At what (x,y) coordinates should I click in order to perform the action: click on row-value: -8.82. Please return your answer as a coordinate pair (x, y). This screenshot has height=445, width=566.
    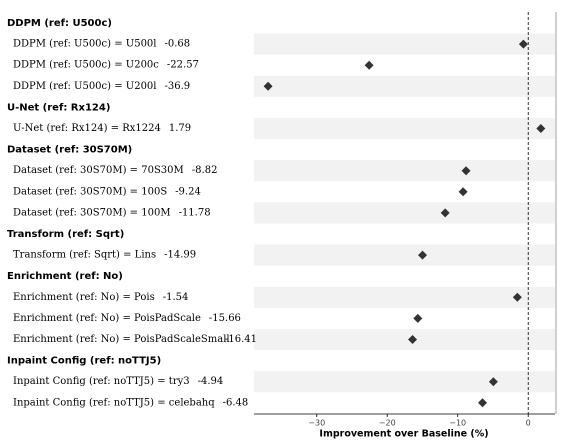
    Looking at the image, I should click on (205, 170).